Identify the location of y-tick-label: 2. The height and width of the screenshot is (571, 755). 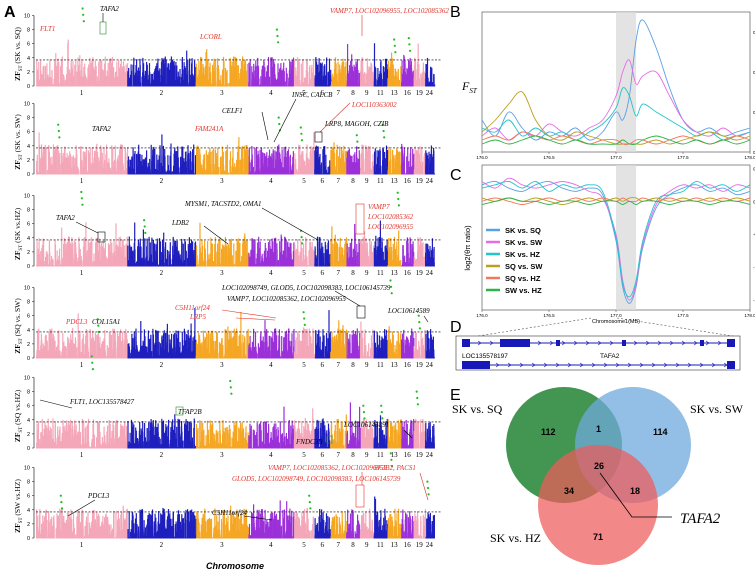
(28, 73).